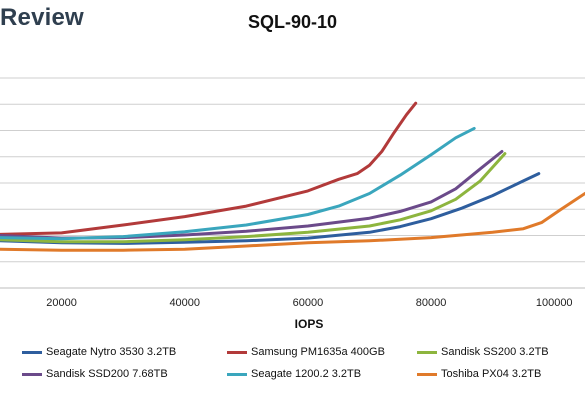  Describe the element at coordinates (111, 352) in the screenshot. I see `legend-label: Seagate Nytro 3530 3.2TB` at that location.